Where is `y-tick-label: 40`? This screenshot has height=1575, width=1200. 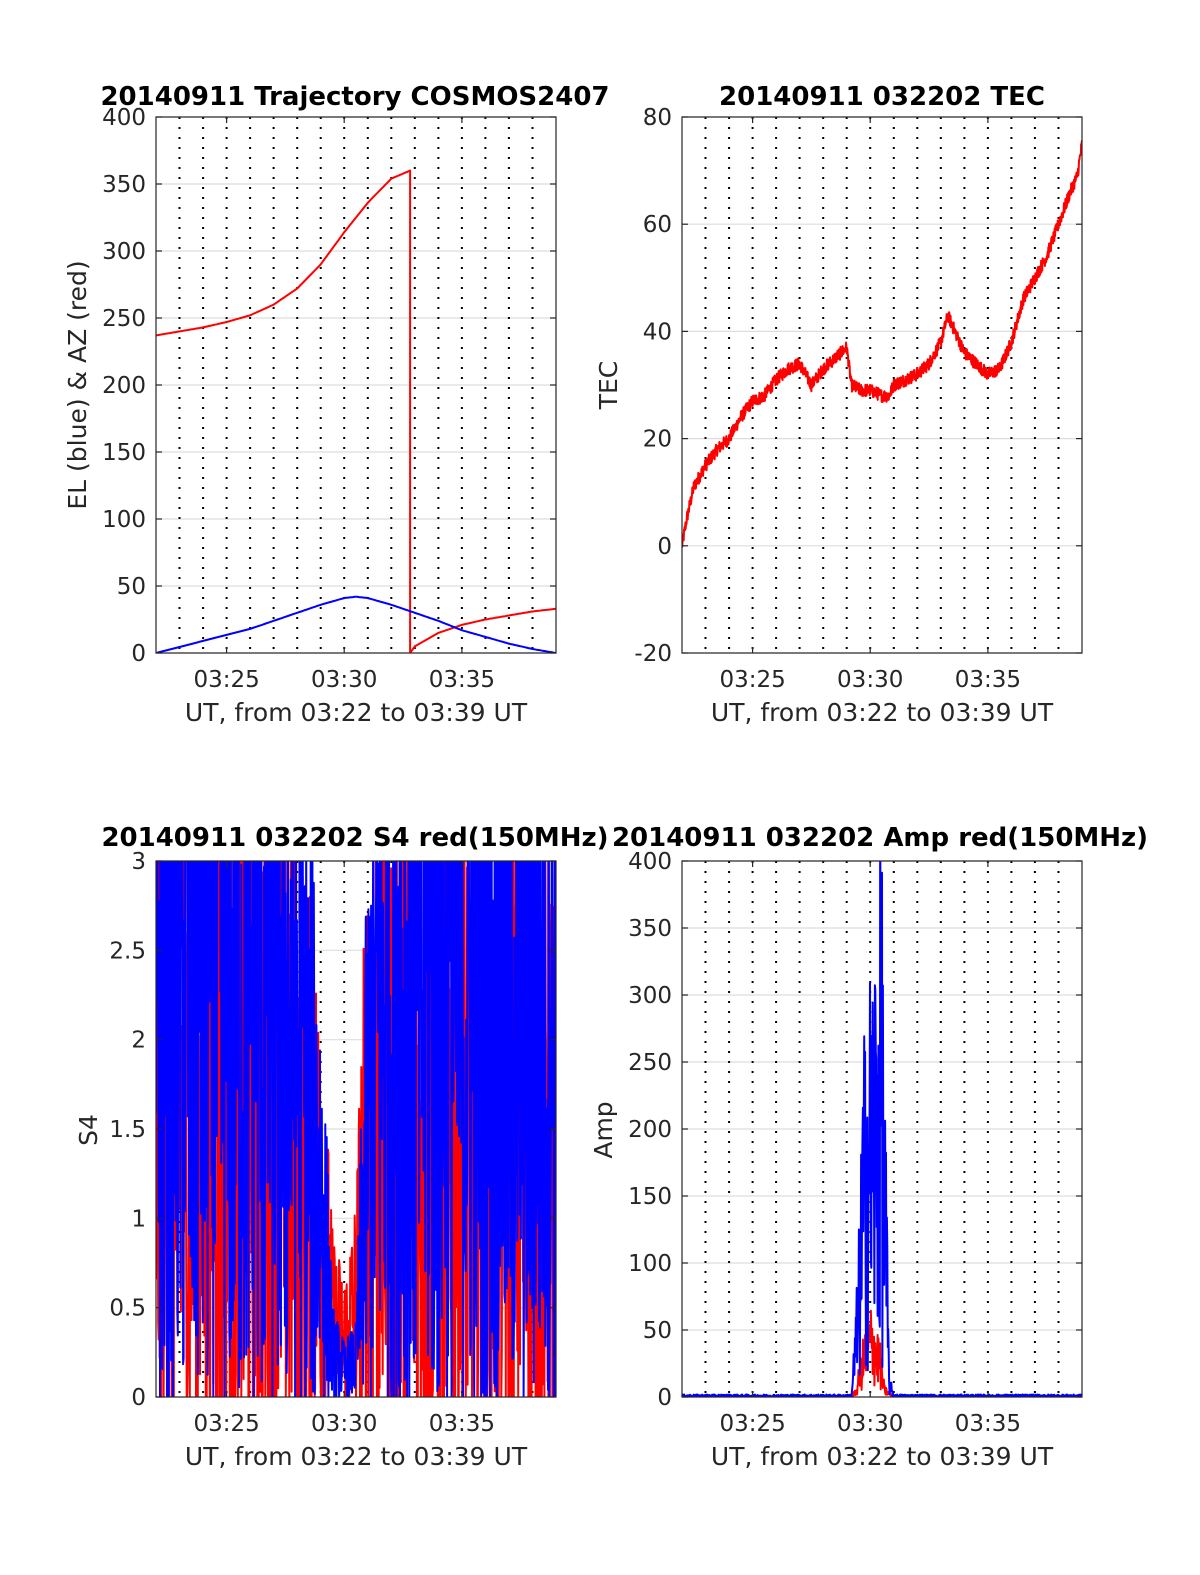
y-tick-label: 40 is located at coordinates (657, 332).